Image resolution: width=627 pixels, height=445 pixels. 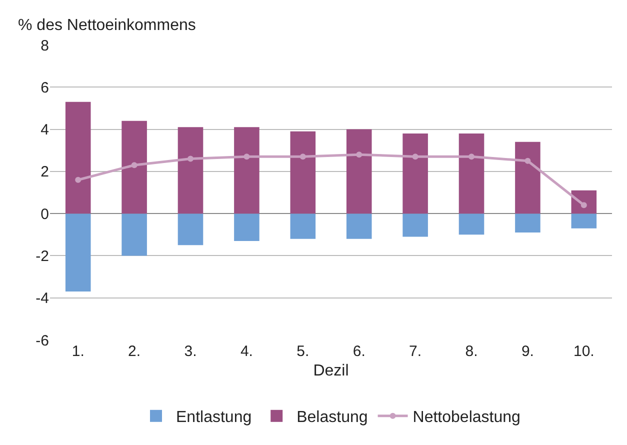 I want to click on x-tick-label: 4., so click(x=246, y=351).